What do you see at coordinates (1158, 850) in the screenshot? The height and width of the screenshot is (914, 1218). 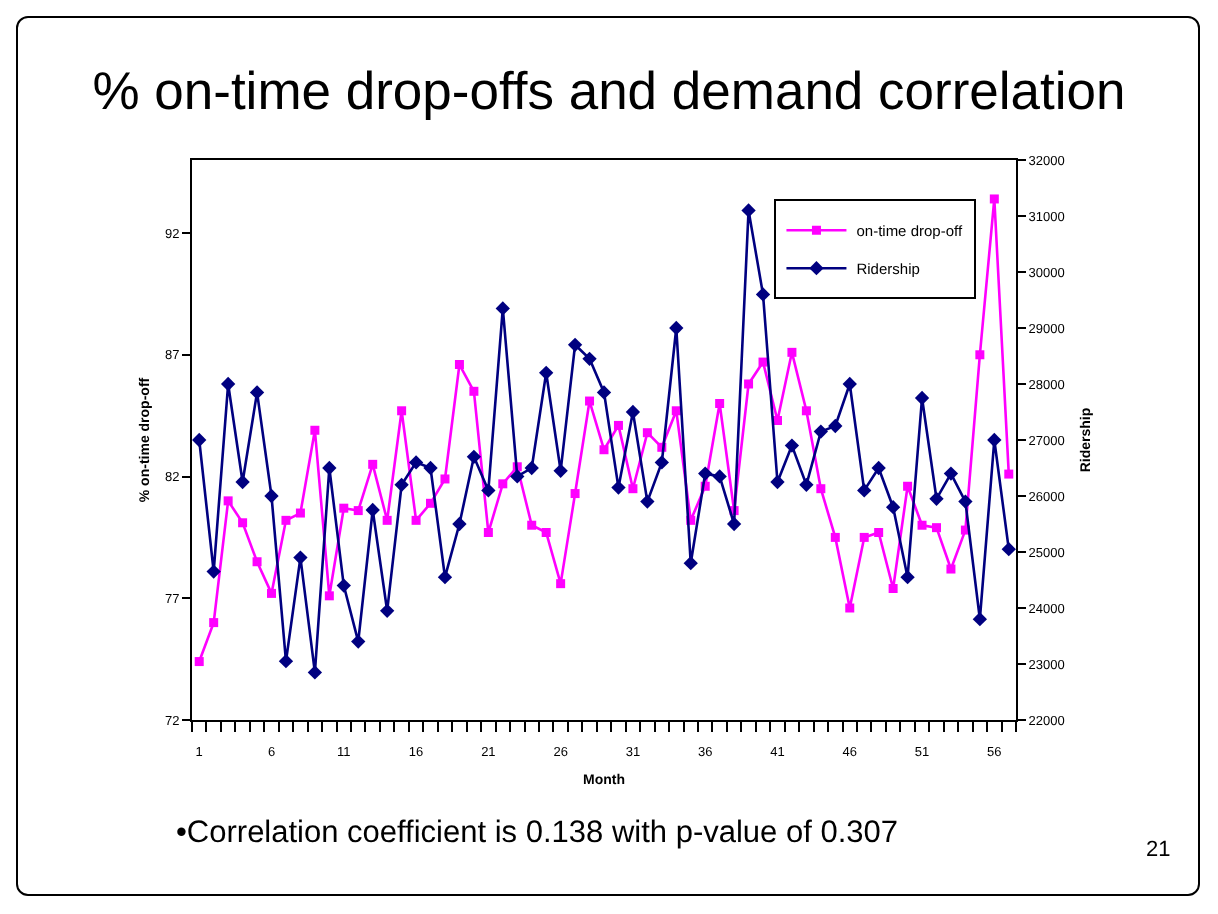 I see `text: 21` at bounding box center [1158, 850].